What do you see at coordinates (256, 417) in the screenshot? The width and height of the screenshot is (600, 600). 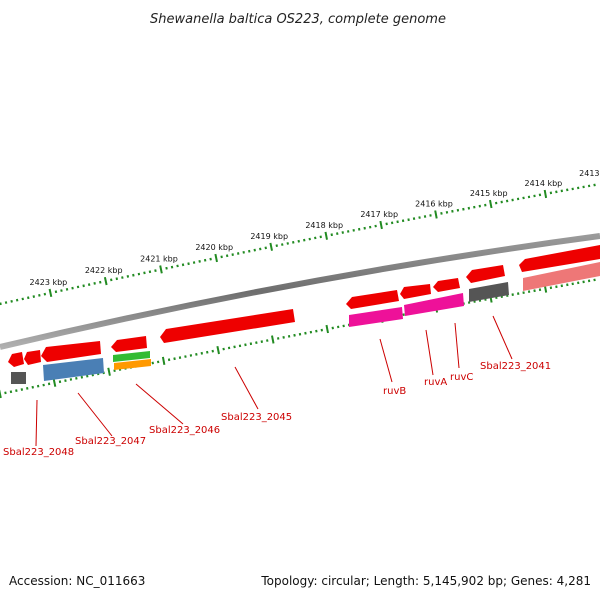 I see `gene-label-sbal223-2045: Sbal223_2045` at bounding box center [256, 417].